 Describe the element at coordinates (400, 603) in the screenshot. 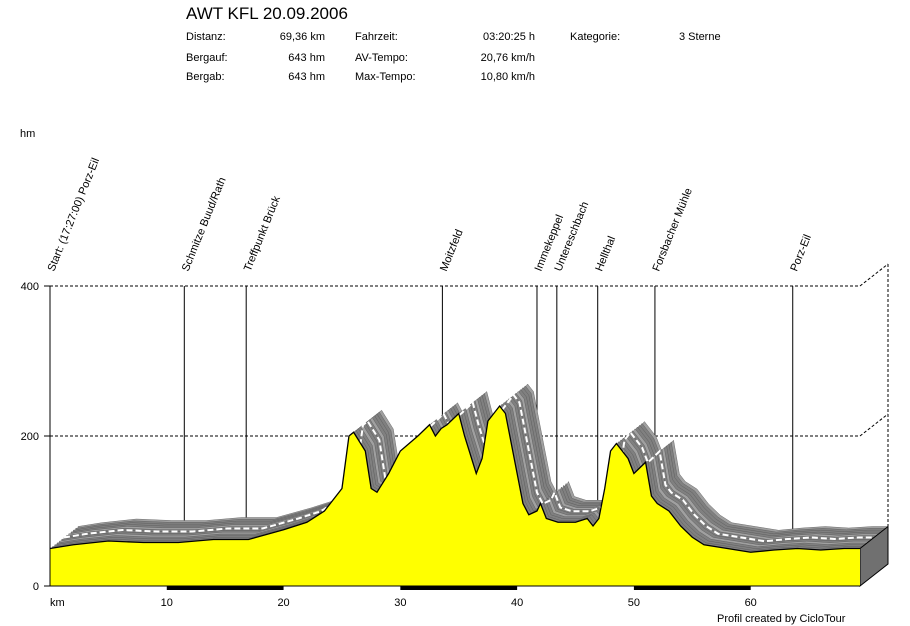

I see `x-tick-label: 30` at that location.